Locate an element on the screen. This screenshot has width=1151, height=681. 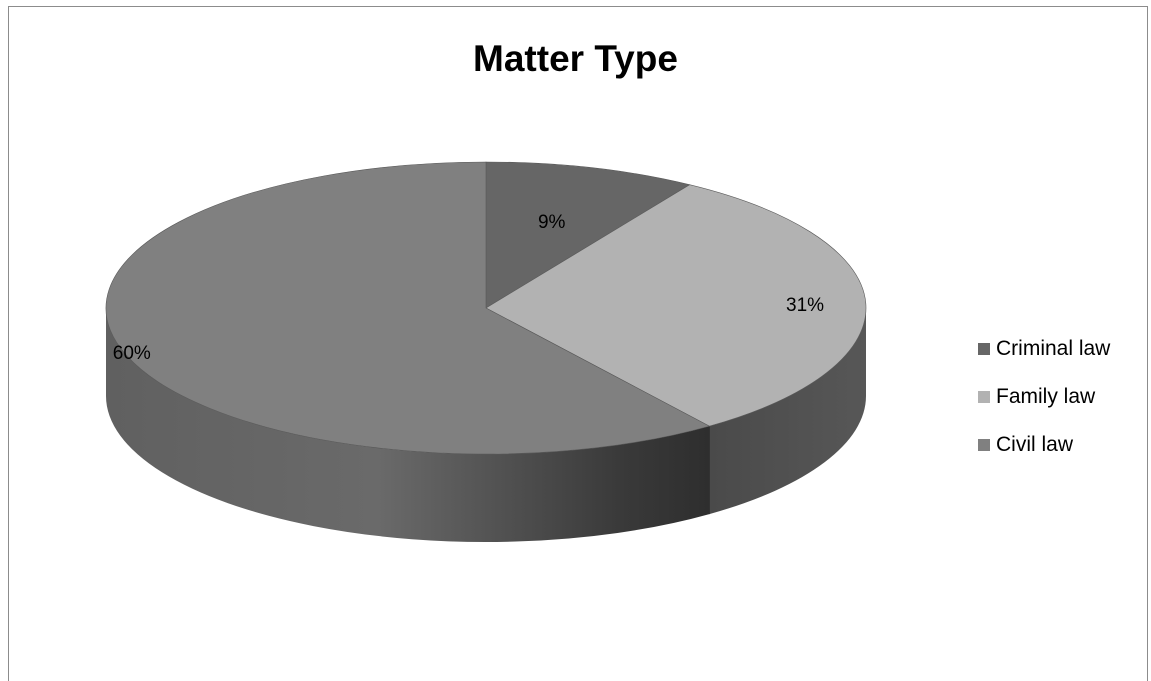
pie-labels: 9% 31% 60% is located at coordinates (468, 288).